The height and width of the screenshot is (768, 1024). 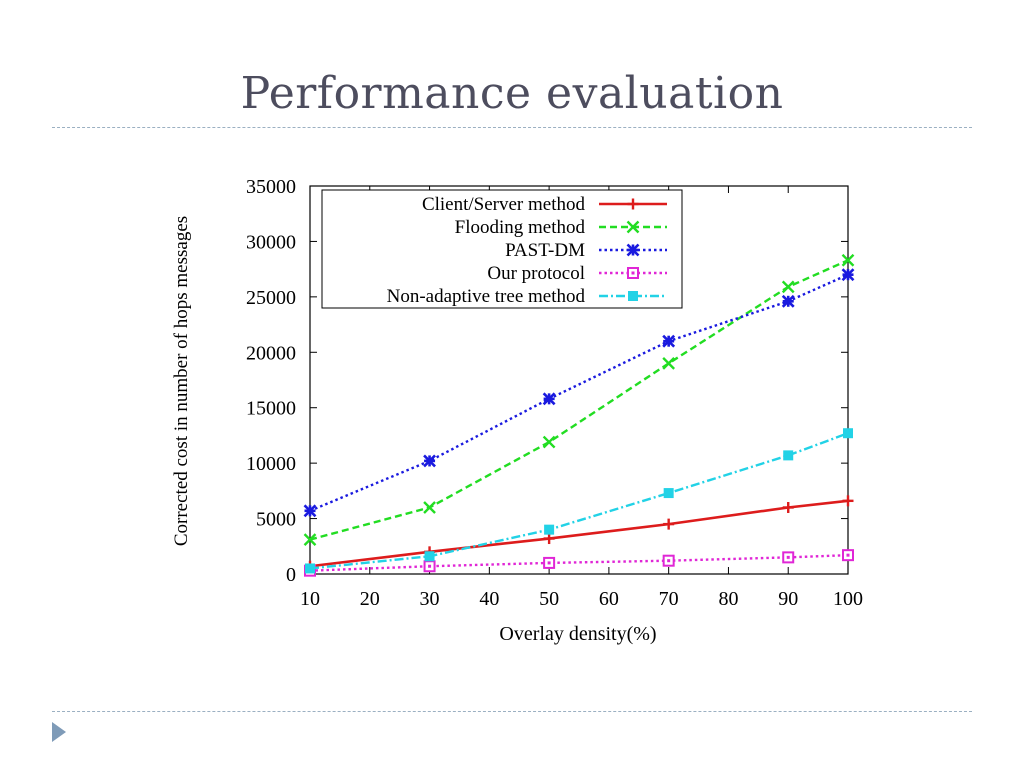 I want to click on title-divider, so click(x=512, y=127).